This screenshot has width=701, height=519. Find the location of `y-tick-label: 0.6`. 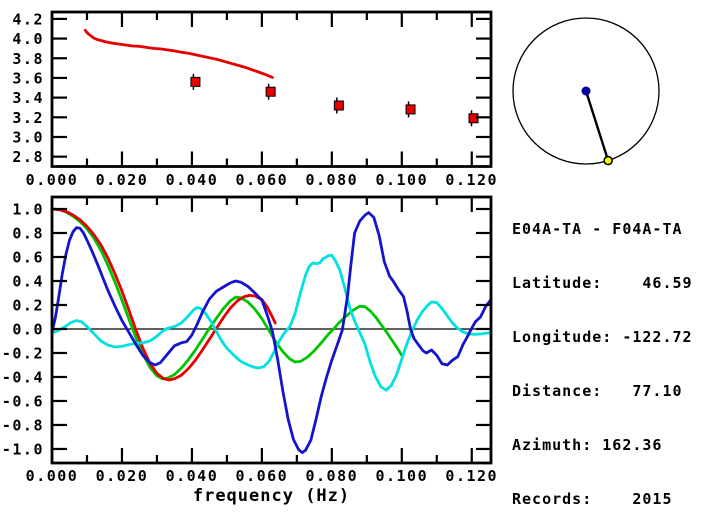

y-tick-label: 0.6 is located at coordinates (28, 257).